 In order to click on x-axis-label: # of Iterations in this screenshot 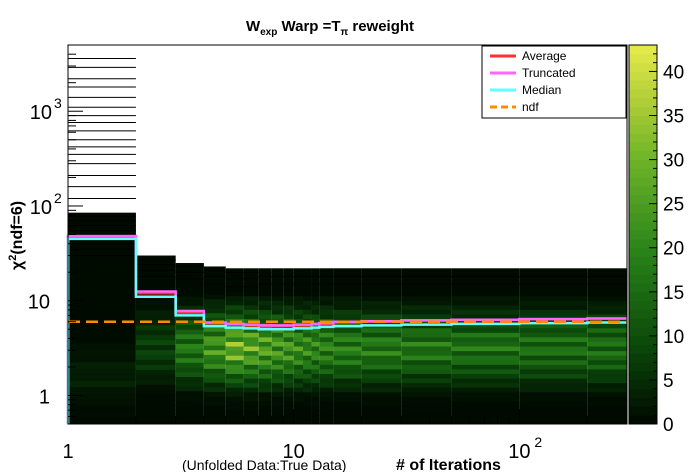, I will do `click(448, 464)`.